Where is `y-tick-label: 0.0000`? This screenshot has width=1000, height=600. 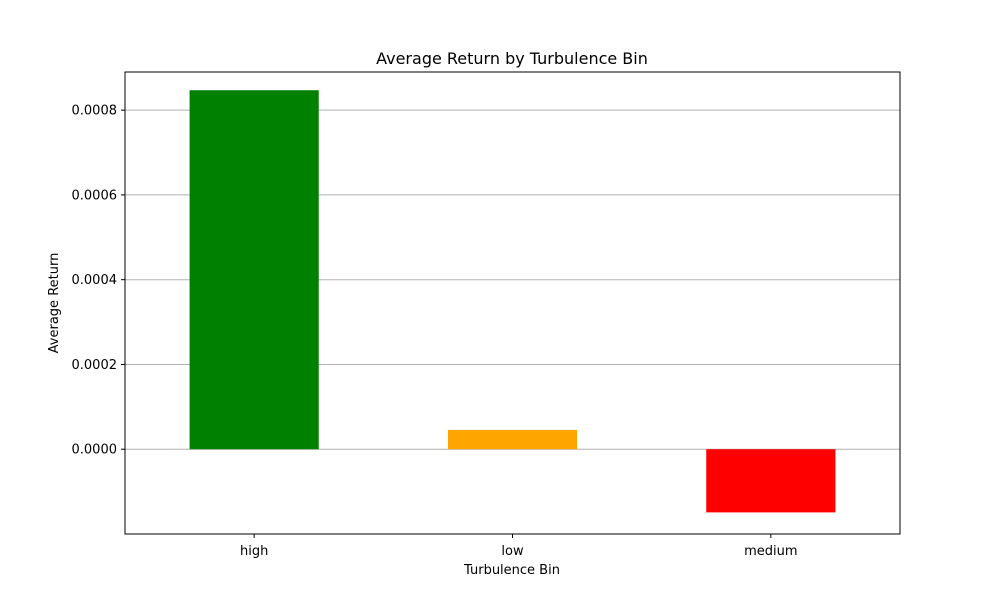 y-tick-label: 0.0000 is located at coordinates (95, 450).